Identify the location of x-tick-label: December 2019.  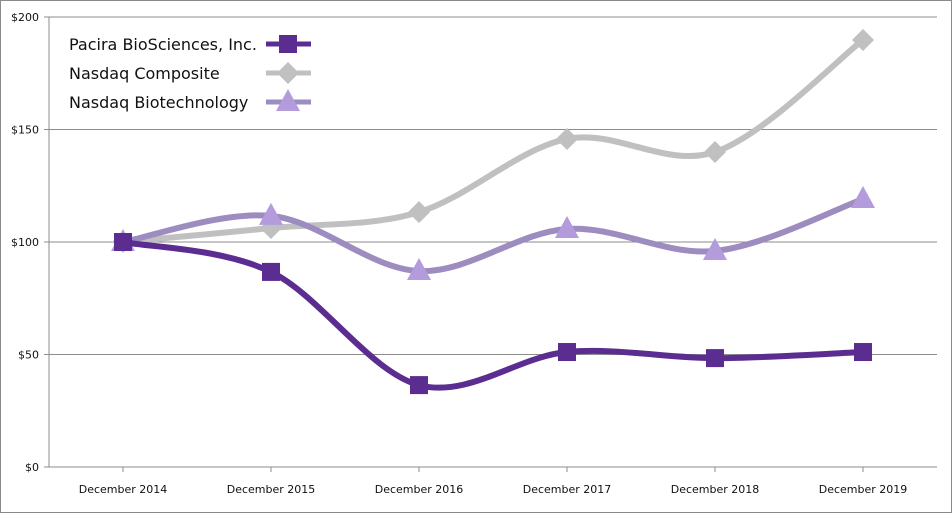
(863, 489).